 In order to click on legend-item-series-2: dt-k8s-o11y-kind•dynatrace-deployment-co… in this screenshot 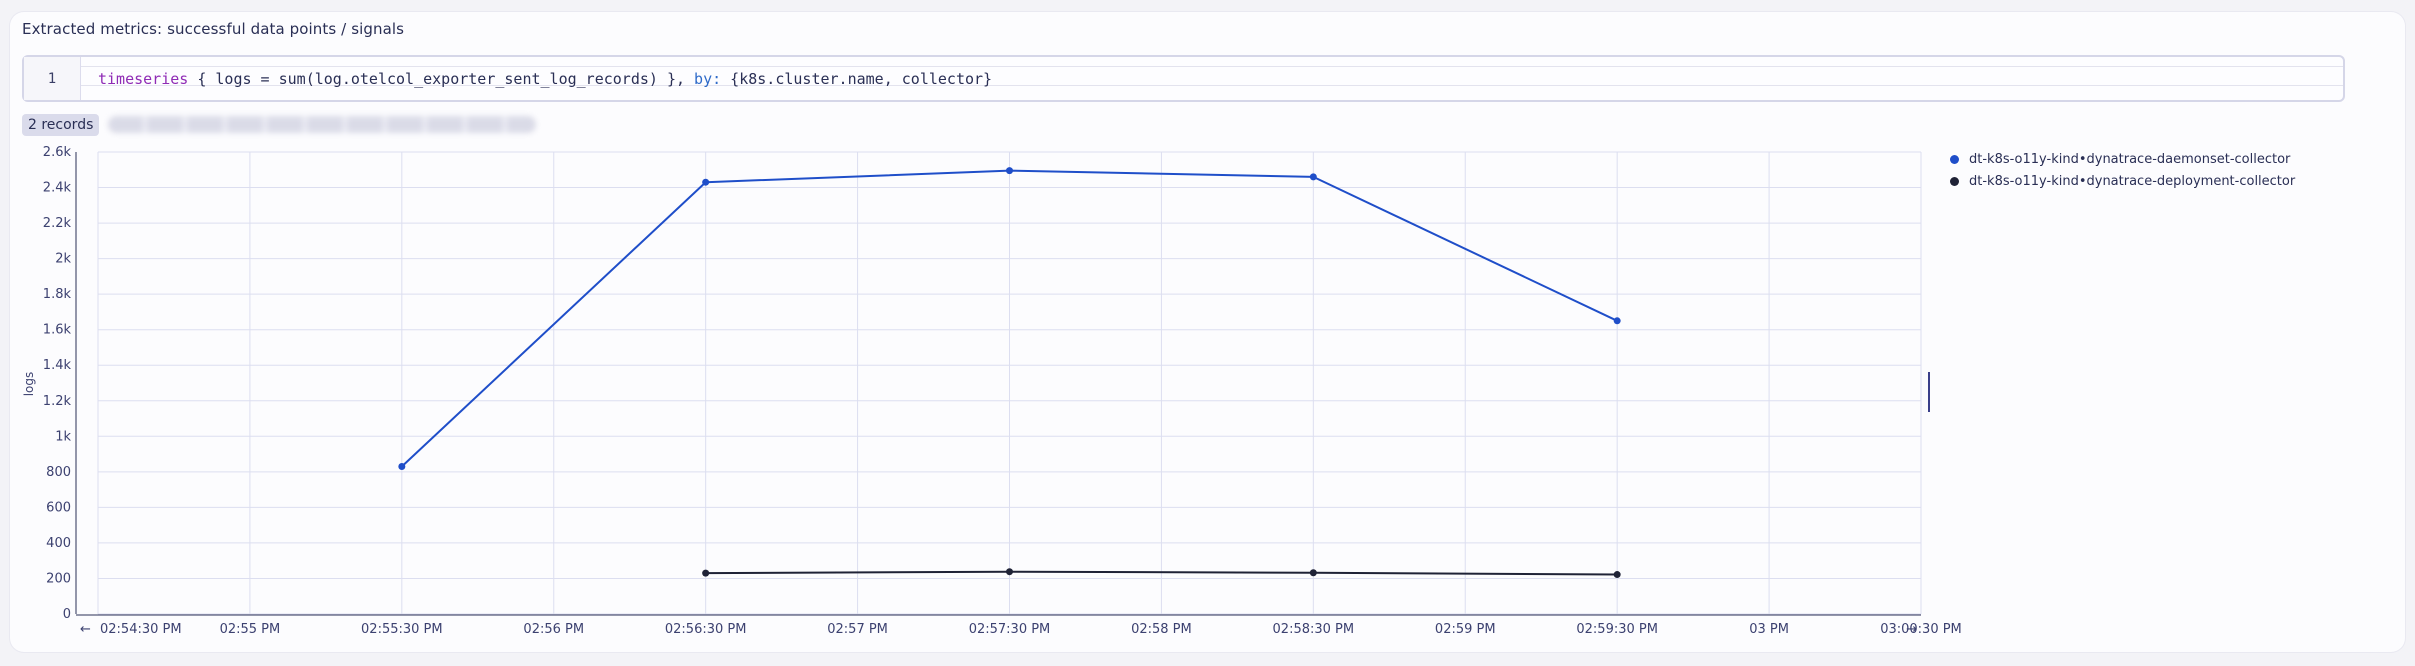, I will do `click(2122, 181)`.